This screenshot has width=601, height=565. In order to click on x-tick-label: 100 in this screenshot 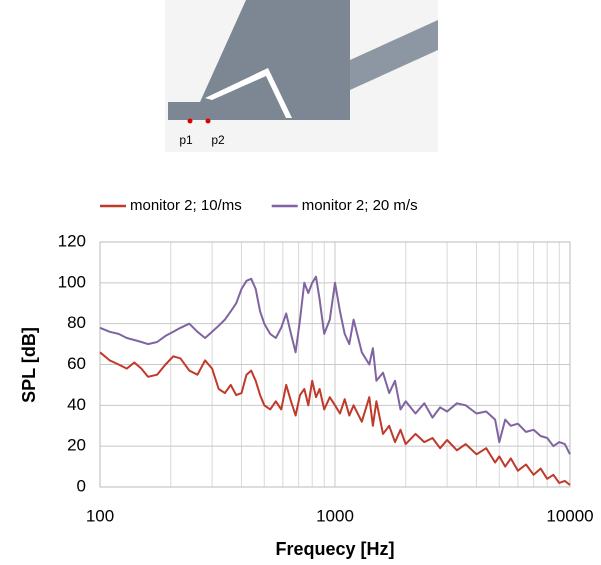, I will do `click(100, 515)`.